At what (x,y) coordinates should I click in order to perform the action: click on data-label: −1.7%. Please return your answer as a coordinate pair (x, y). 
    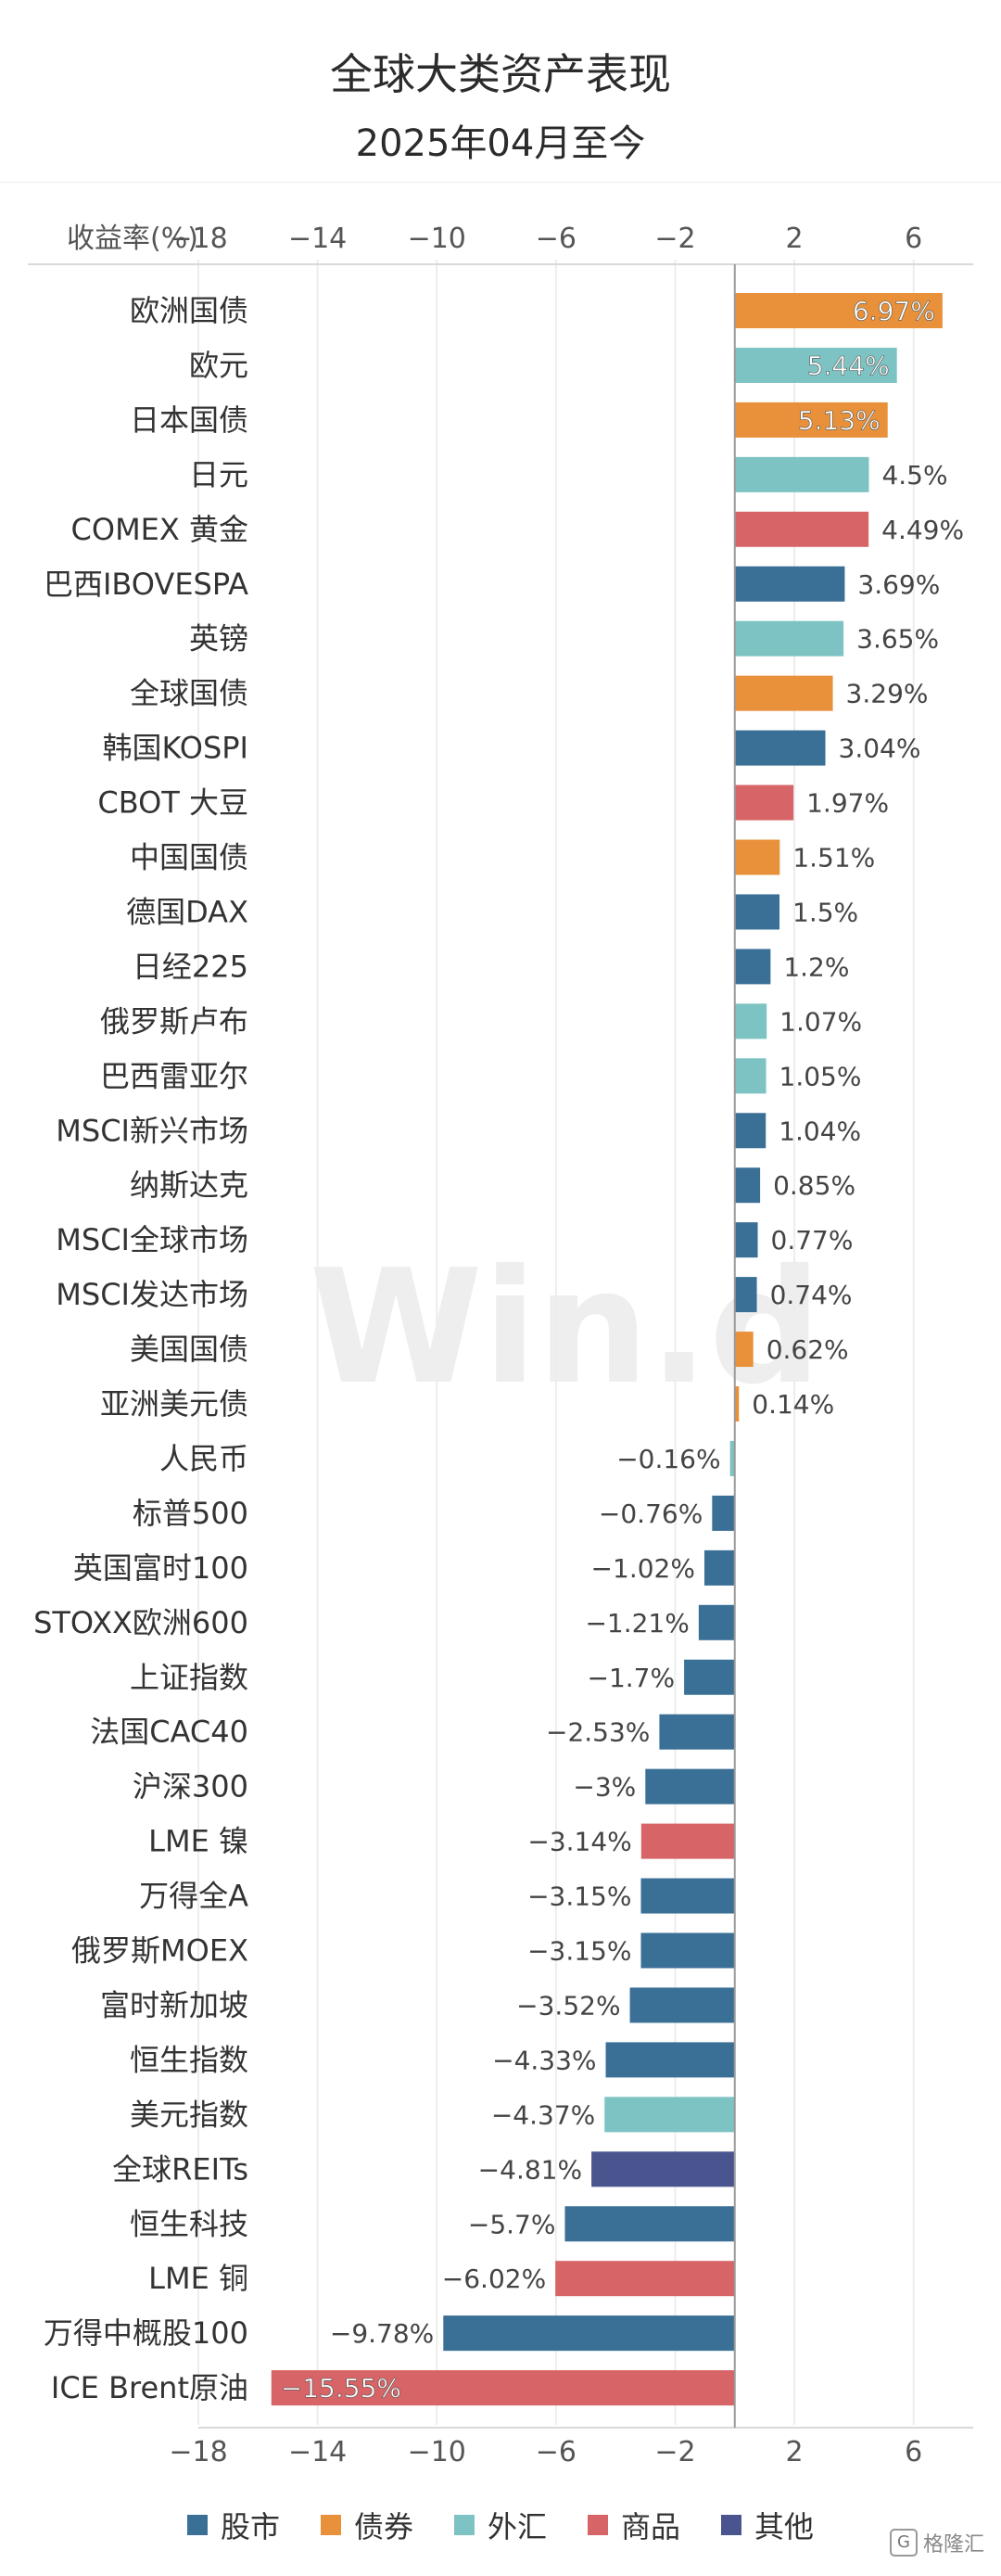
    Looking at the image, I should click on (631, 1678).